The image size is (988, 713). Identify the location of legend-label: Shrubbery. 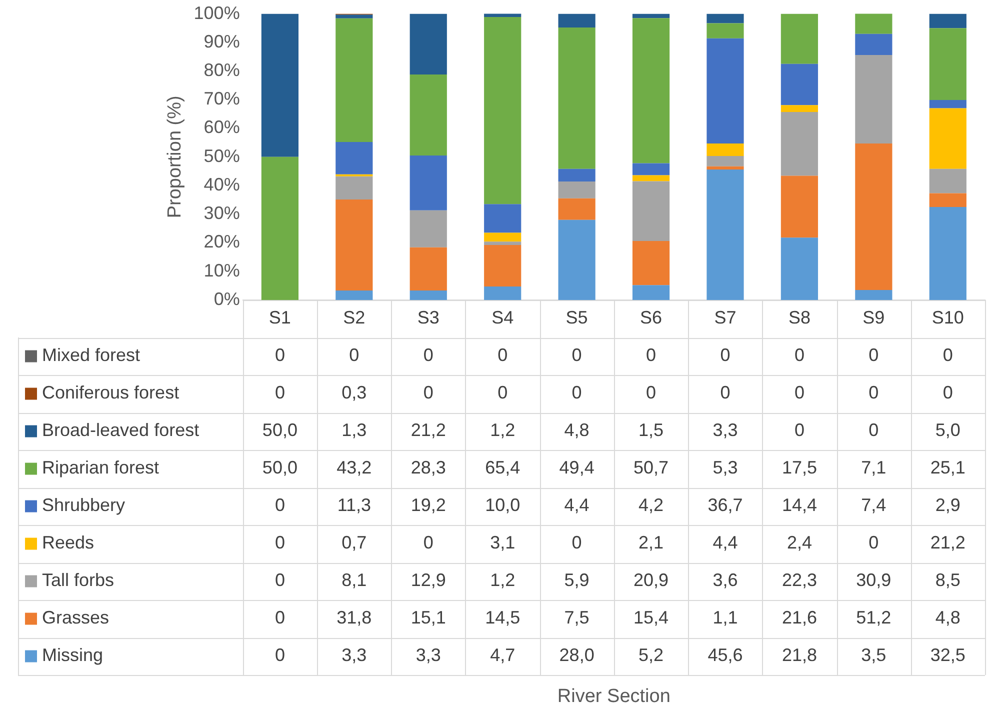
(84, 505).